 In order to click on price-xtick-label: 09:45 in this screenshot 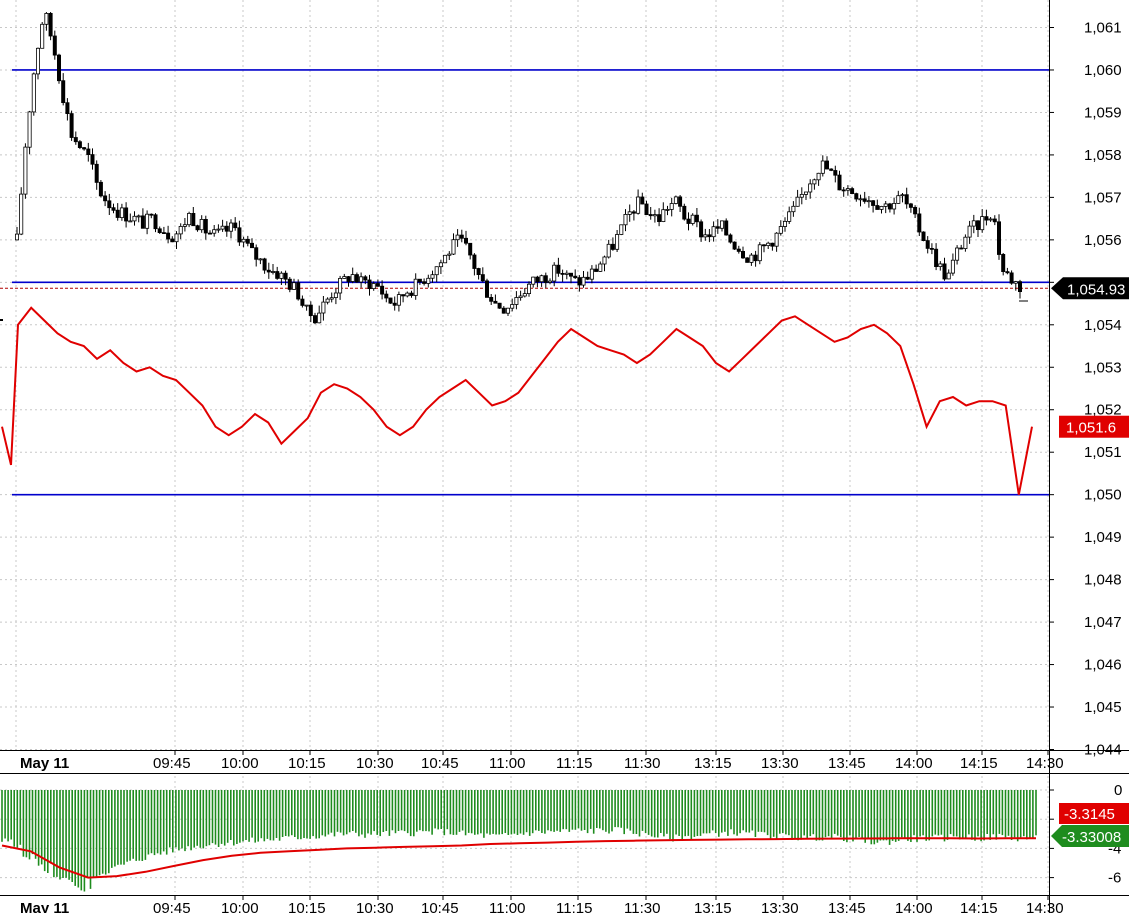, I will do `click(172, 763)`.